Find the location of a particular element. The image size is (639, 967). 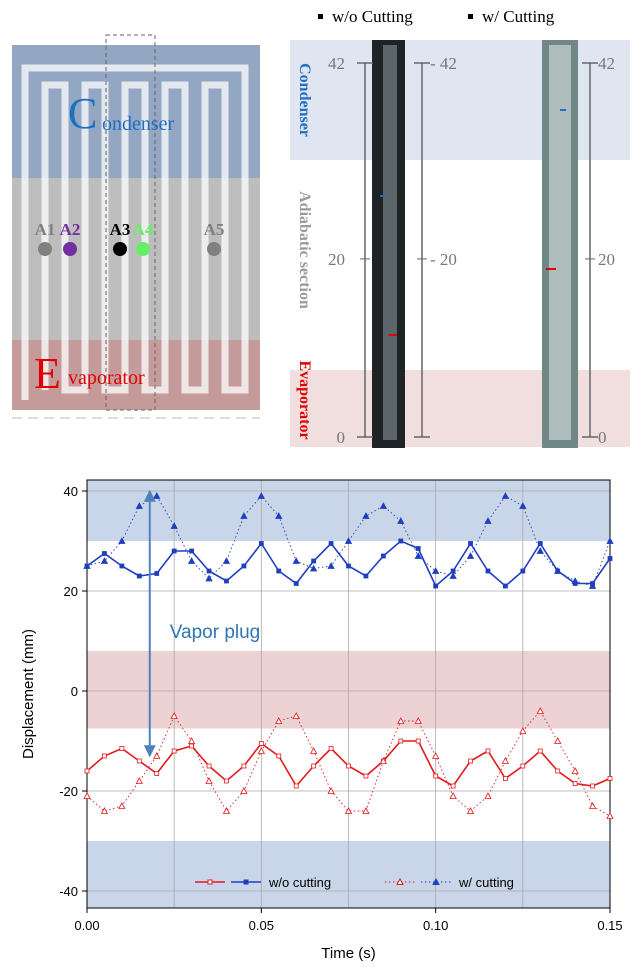

evaporator-label: vaporator is located at coordinates (106, 378).